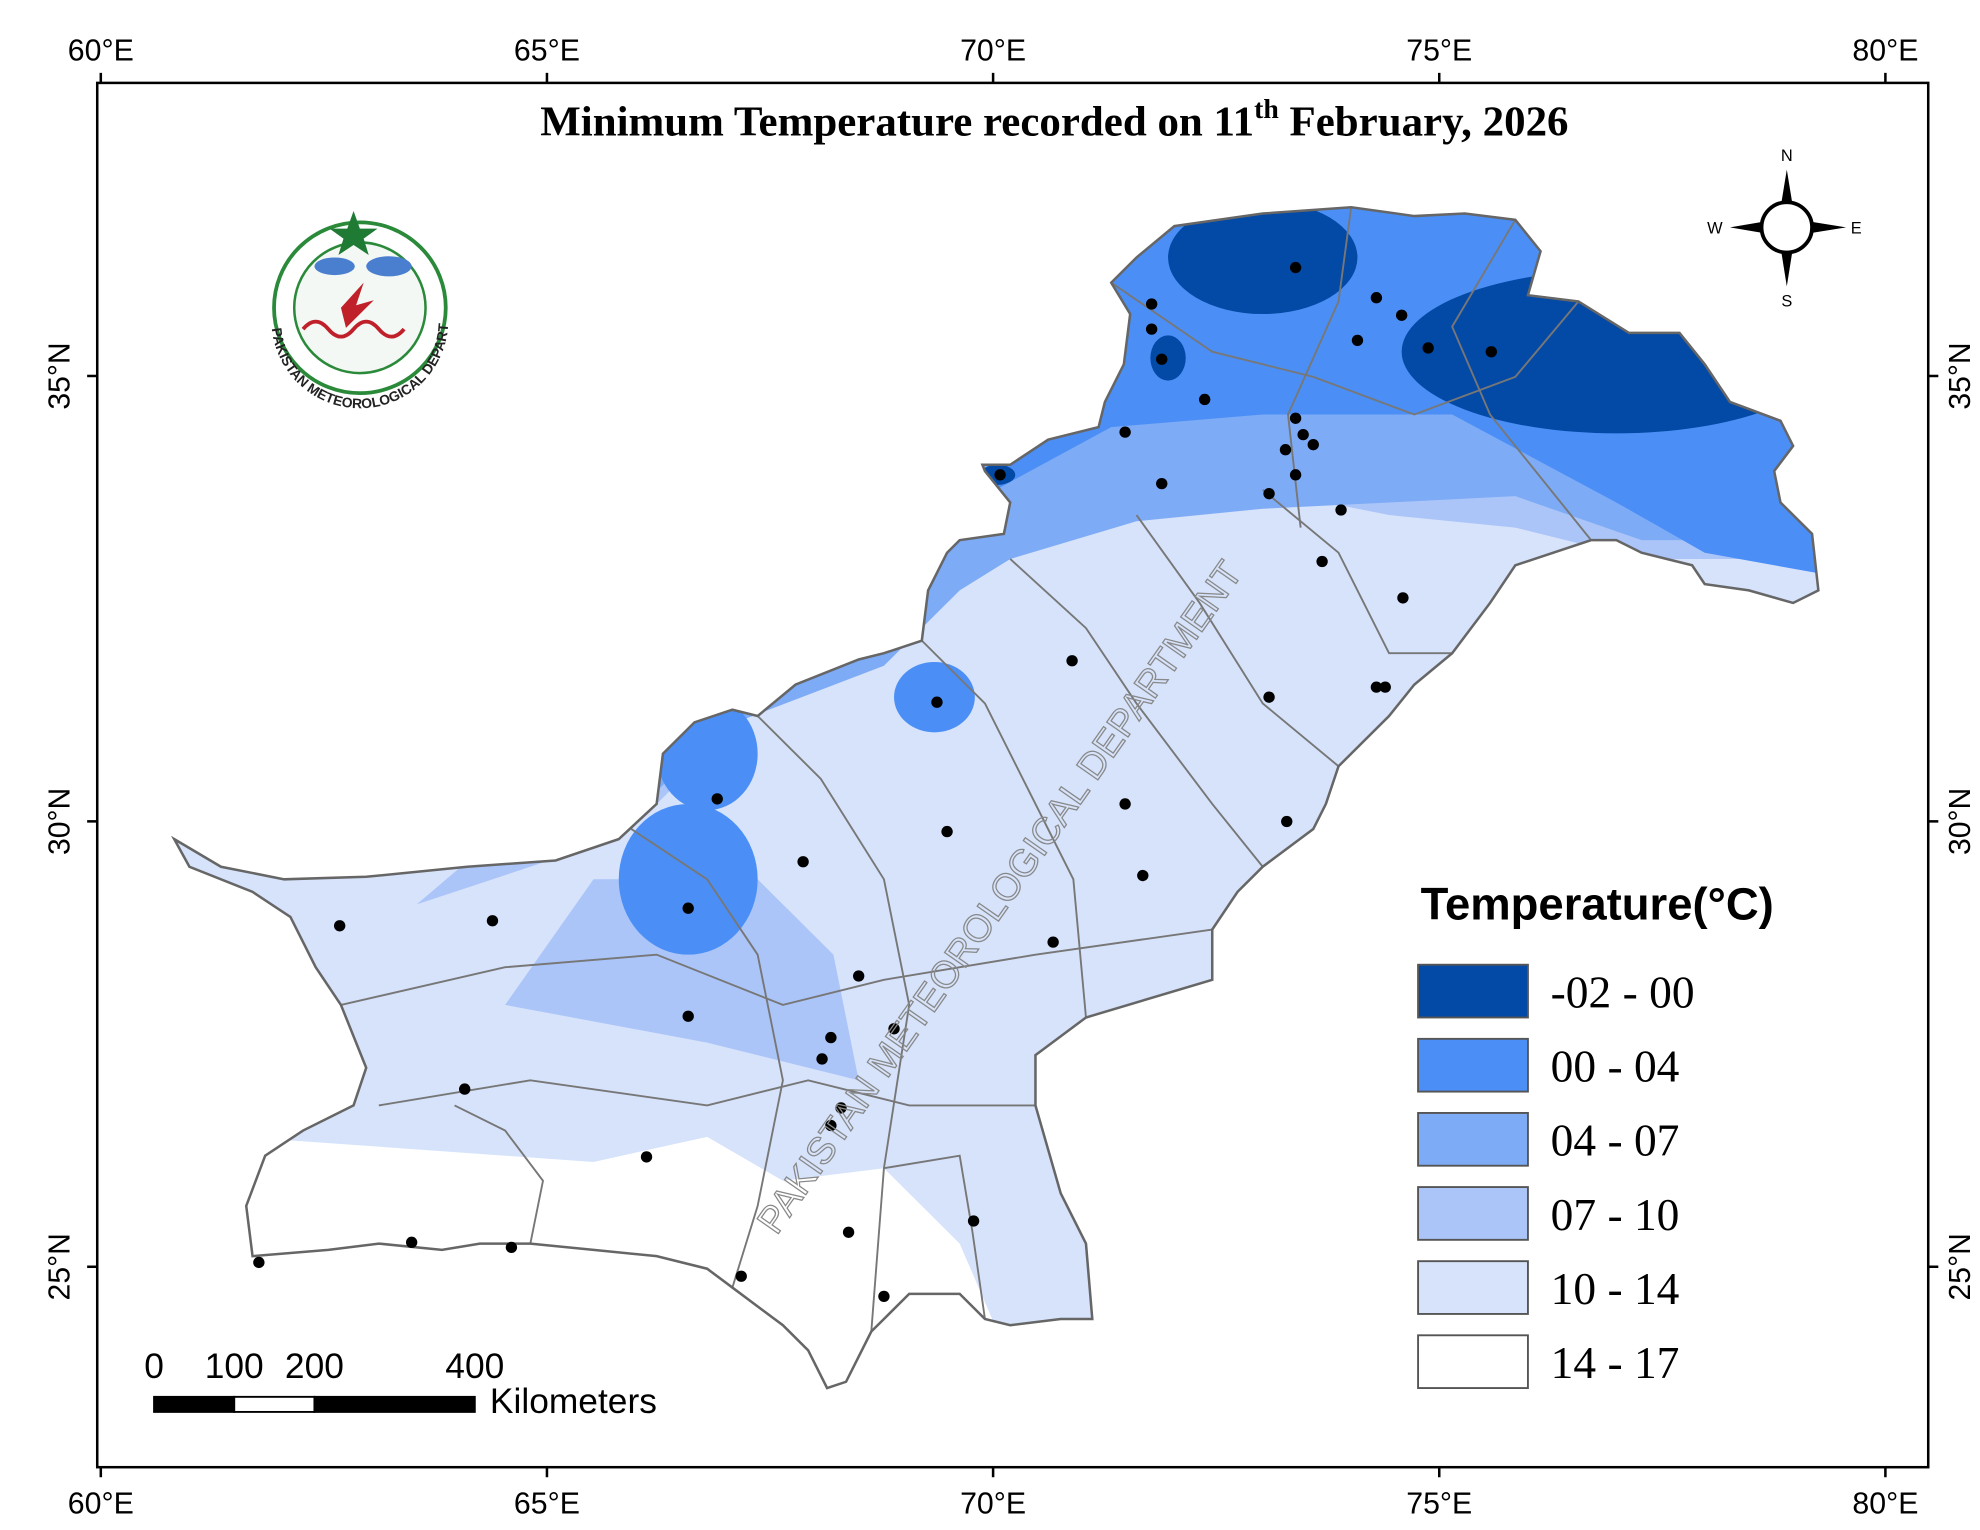  Describe the element at coordinates (1960, 821) in the screenshot. I see `y-tick-label: 30°N` at that location.